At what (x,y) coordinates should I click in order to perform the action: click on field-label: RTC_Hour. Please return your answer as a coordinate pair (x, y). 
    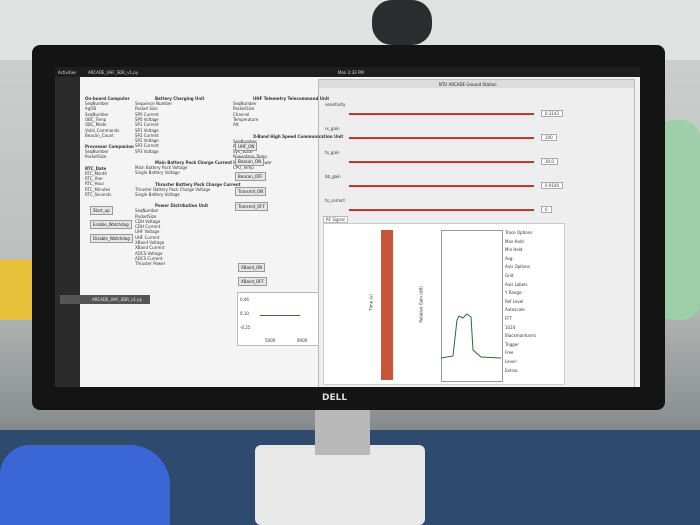
    Looking at the image, I should click on (95, 184).